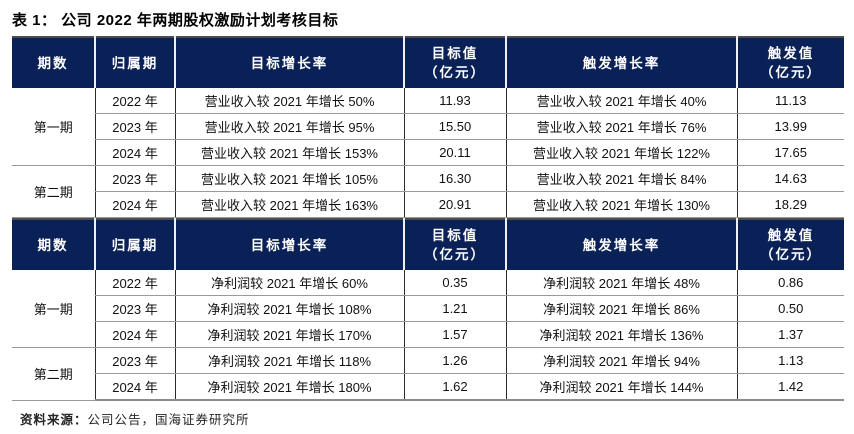 This screenshot has width=854, height=434. Describe the element at coordinates (621, 204) in the screenshot. I see `trigger-growth-cell: 营业收入较 2021 年增长 130%` at that location.